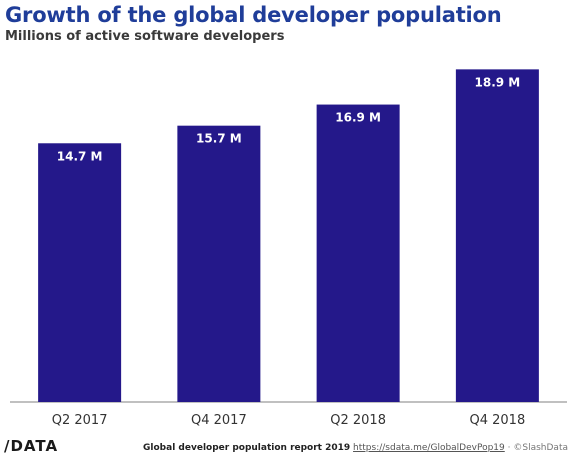 The image size is (574, 471). I want to click on footer-link: https://sdata.me/GlobalDevPop19, so click(429, 448).